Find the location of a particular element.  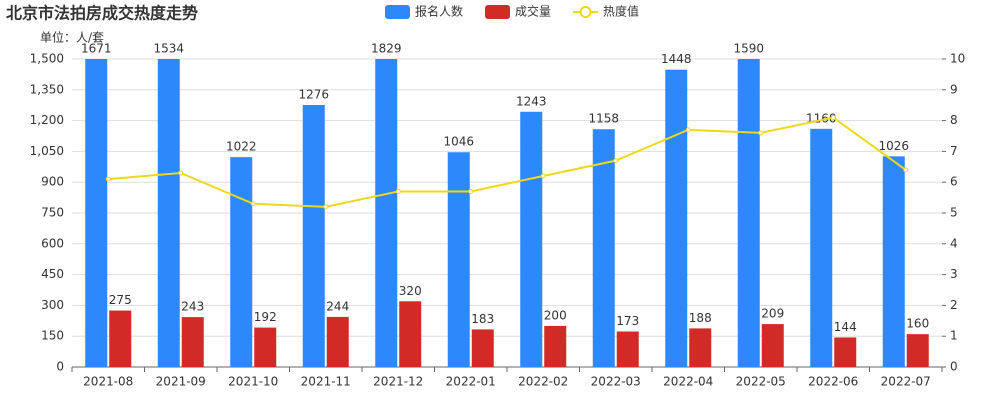

bar-label: 1590 is located at coordinates (748, 49).